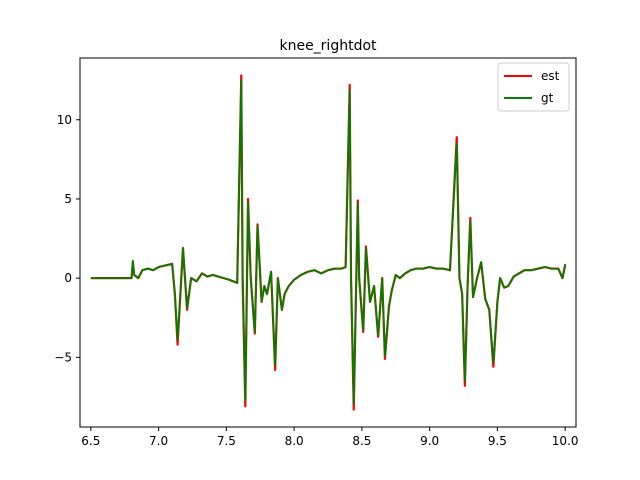  What do you see at coordinates (68, 199) in the screenshot?
I see `y-tick-label: 5` at bounding box center [68, 199].